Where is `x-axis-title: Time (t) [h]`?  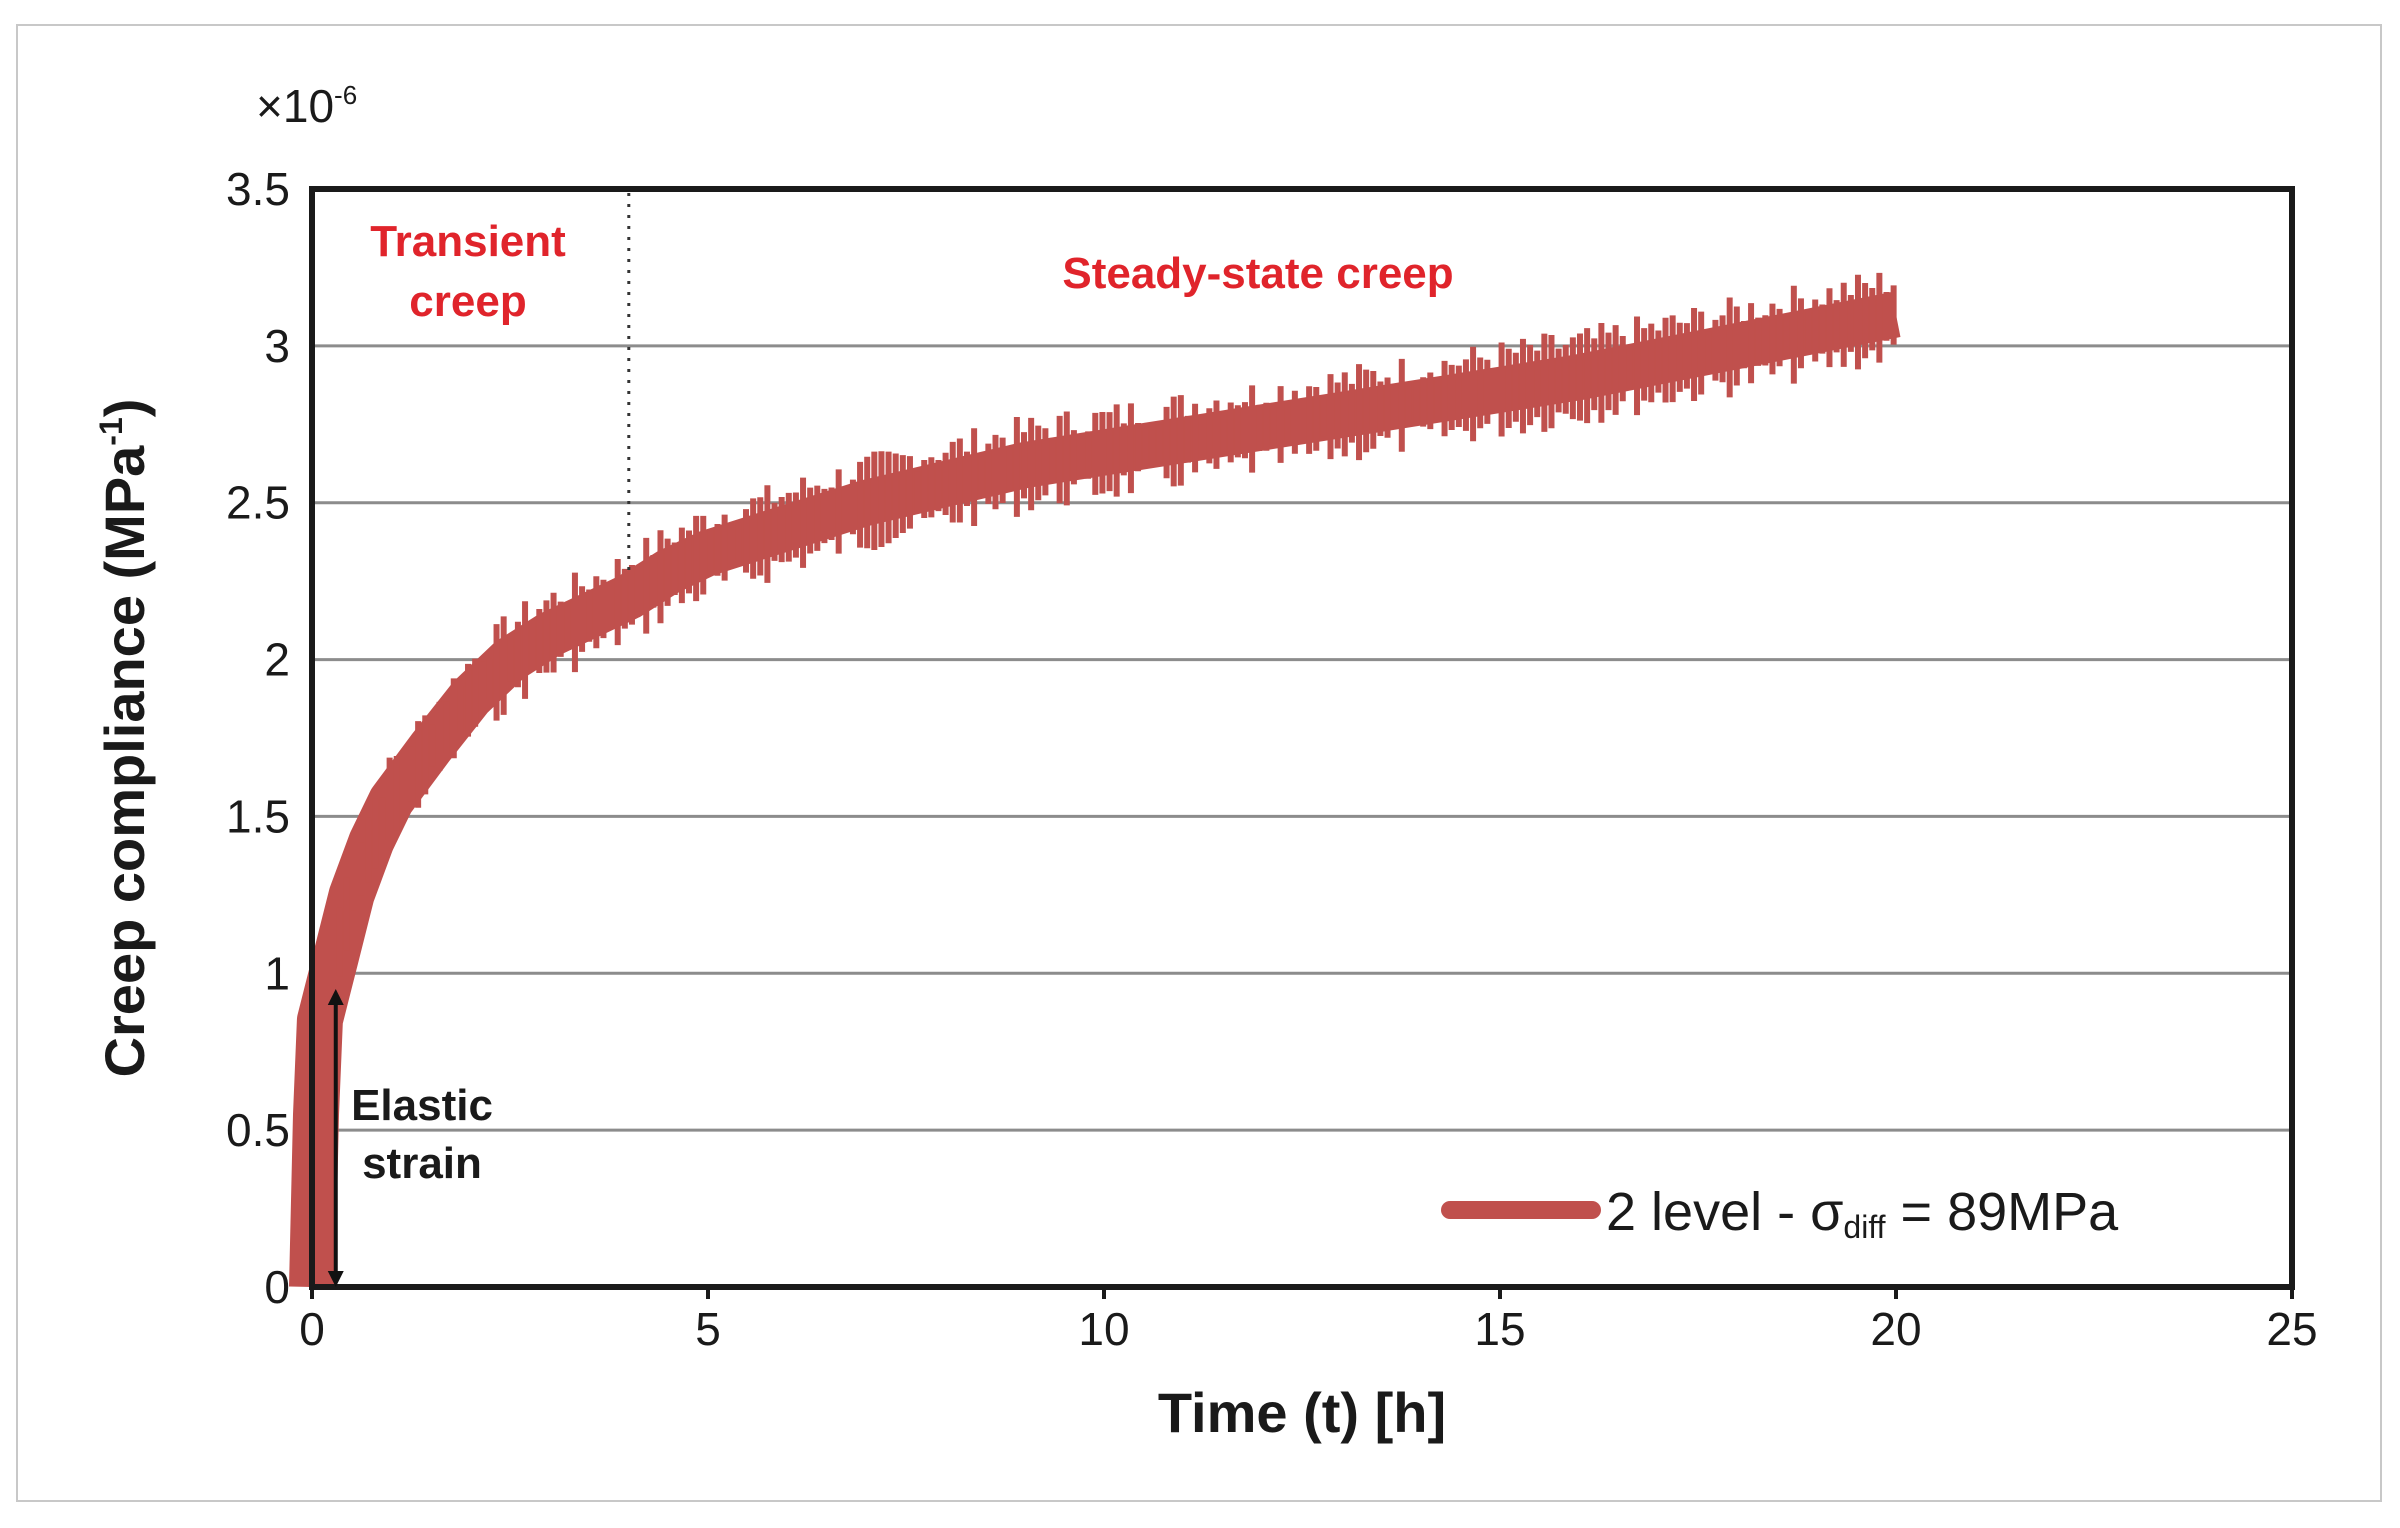 x-axis-title: Time (t) [h] is located at coordinates (1302, 1412).